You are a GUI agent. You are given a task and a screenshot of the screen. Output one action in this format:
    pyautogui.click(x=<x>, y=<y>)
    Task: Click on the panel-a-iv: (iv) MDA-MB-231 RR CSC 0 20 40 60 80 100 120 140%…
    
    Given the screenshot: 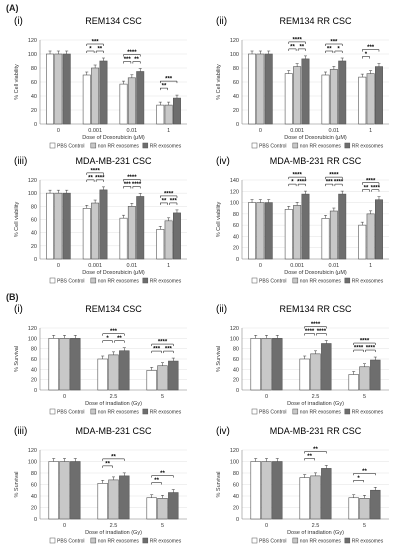 What is the action you would take?
    pyautogui.click(x=302, y=219)
    